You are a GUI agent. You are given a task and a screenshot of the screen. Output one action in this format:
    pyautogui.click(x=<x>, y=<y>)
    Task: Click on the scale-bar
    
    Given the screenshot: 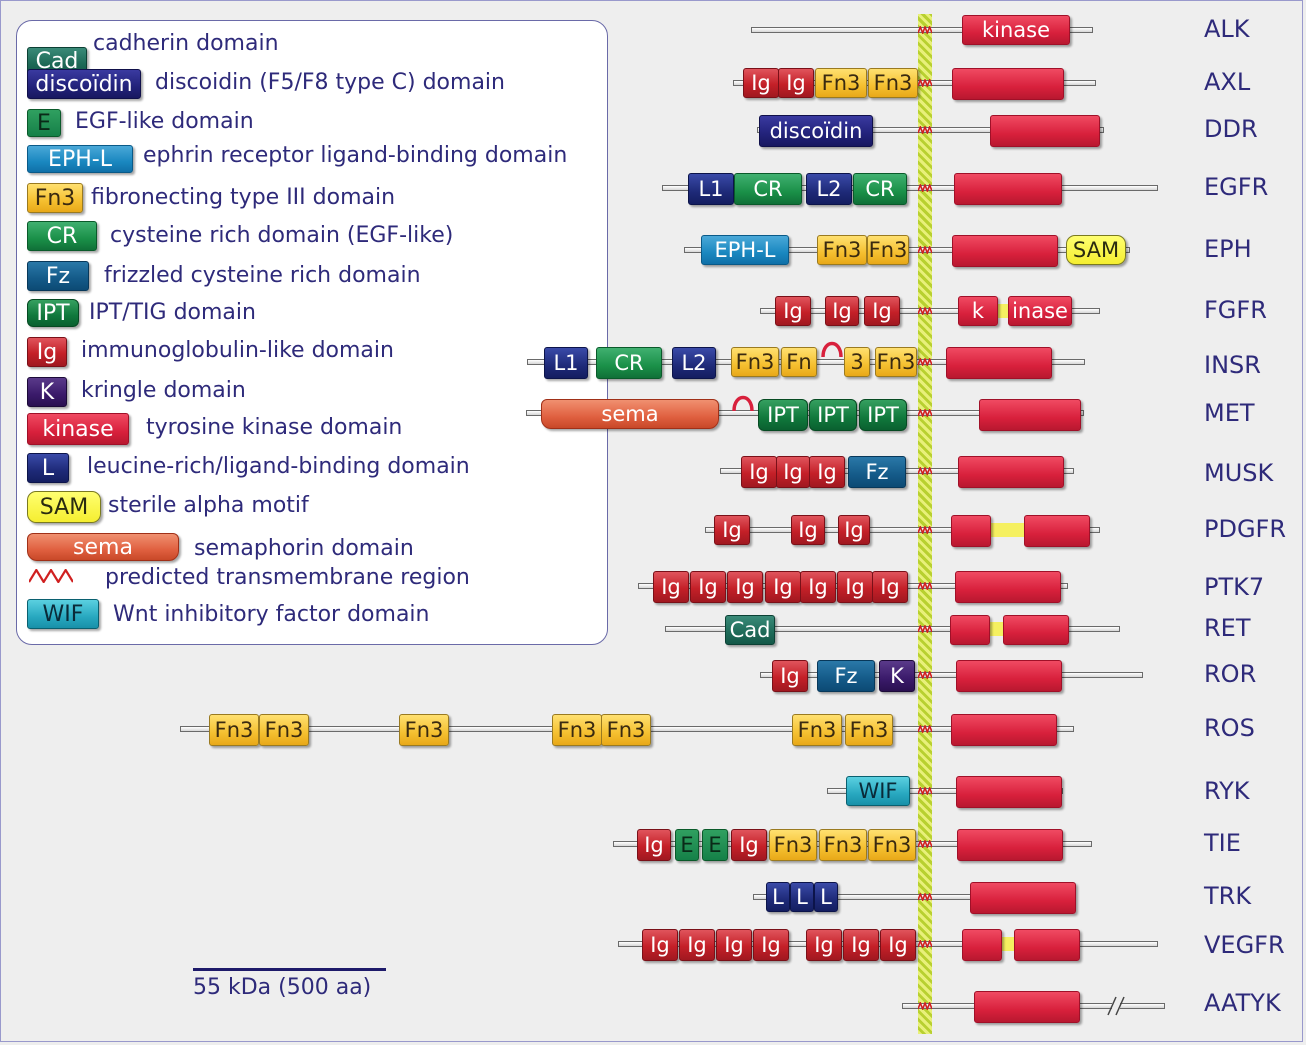 What is the action you would take?
    pyautogui.click(x=289, y=969)
    